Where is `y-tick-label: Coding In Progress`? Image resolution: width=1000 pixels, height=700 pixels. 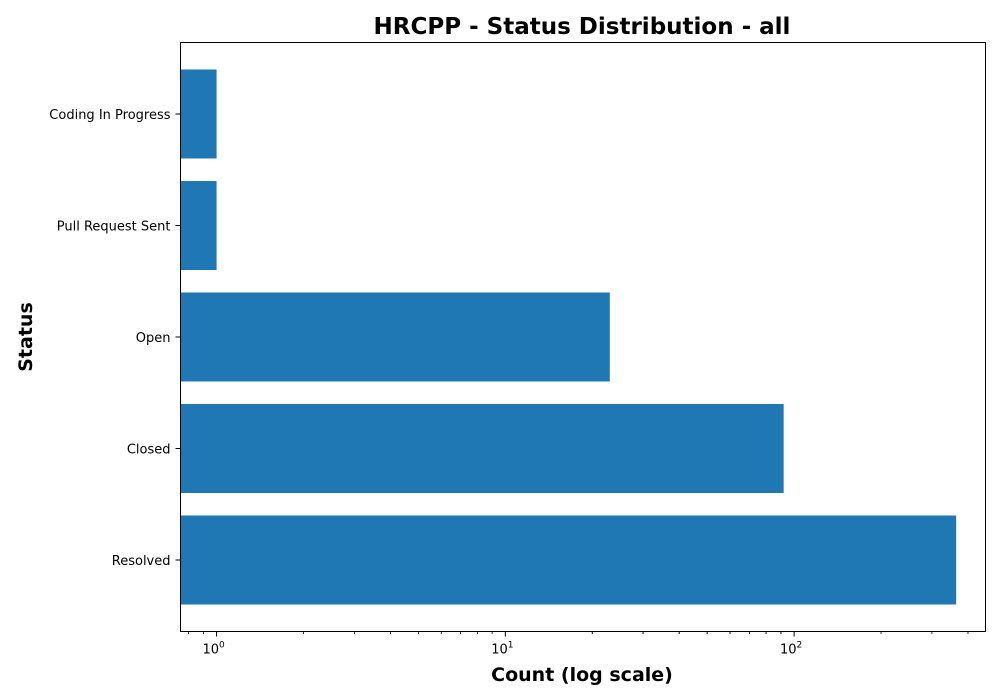
y-tick-label: Coding In Progress is located at coordinates (109, 115).